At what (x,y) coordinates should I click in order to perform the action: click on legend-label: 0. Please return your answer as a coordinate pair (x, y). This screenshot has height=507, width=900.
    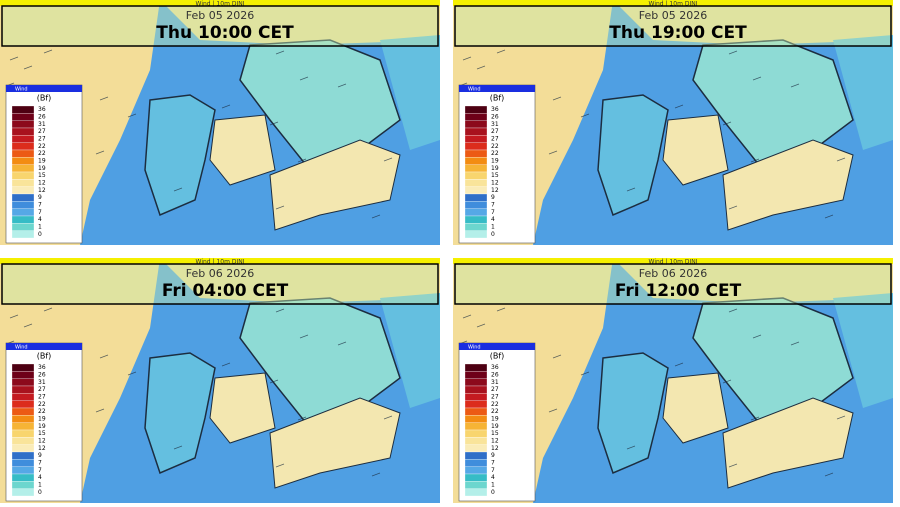
    Looking at the image, I should click on (40, 492).